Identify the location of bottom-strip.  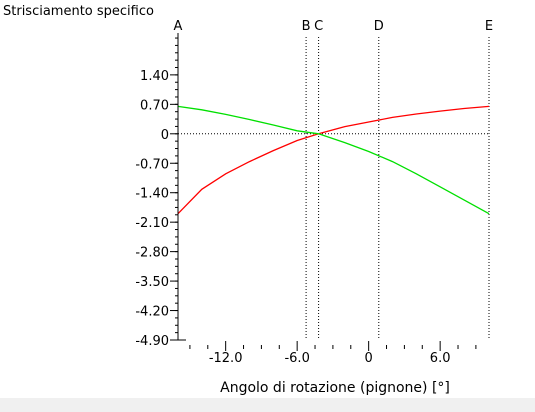
(267, 405).